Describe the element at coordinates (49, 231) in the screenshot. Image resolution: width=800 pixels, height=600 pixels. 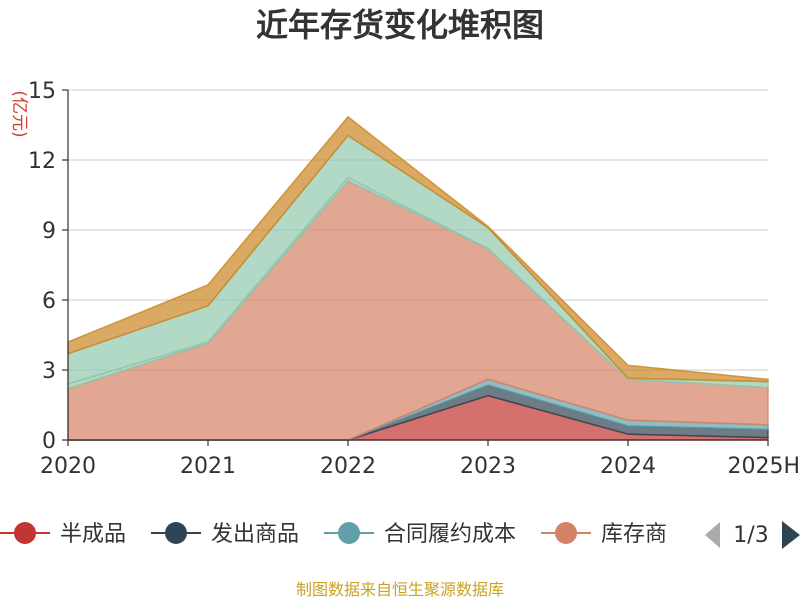
I see `y-tick-label: 9` at that location.